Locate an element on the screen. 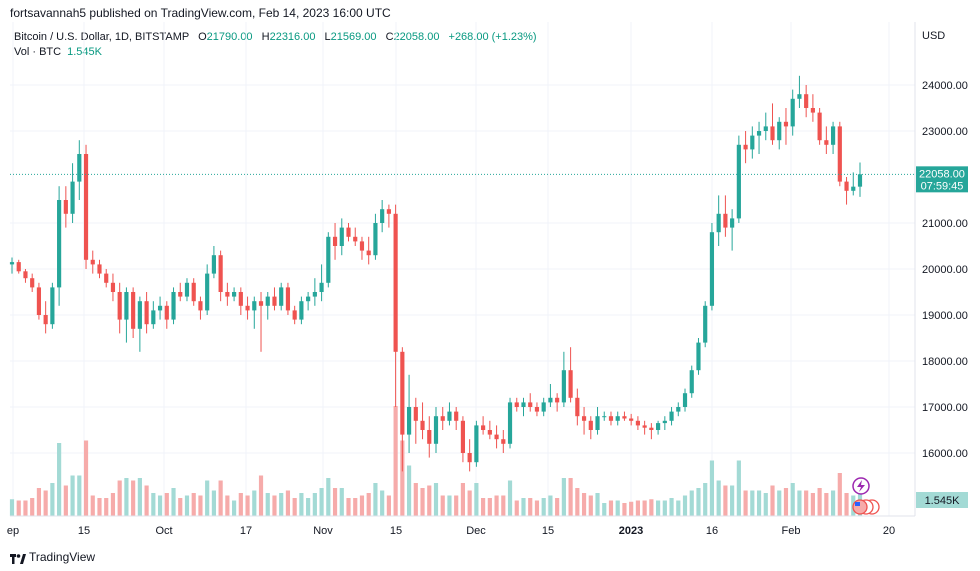  last-price-badge: 22058.00 07:59:45 is located at coordinates (942, 179).